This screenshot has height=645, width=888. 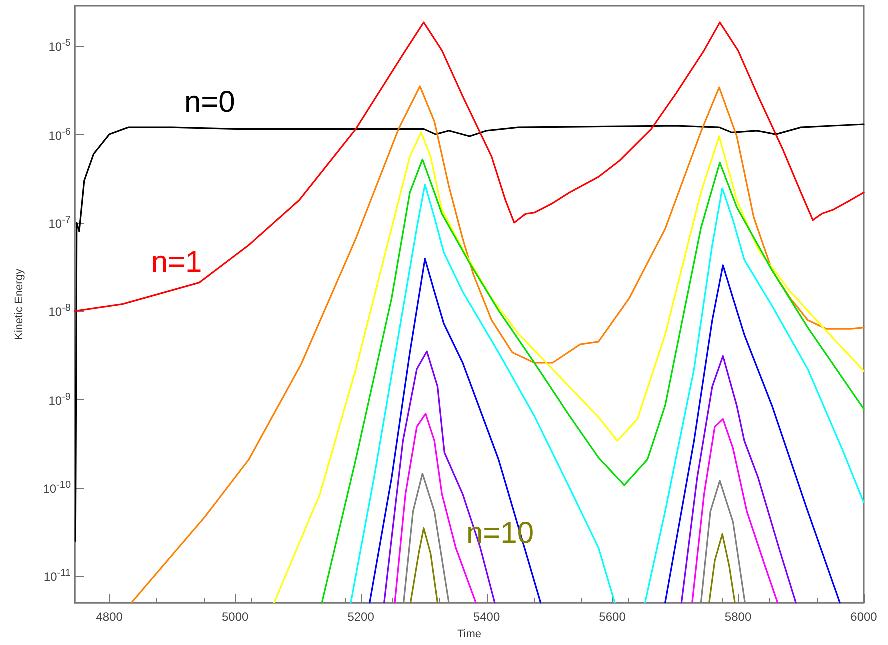 What do you see at coordinates (59, 400) in the screenshot?
I see `y-tick-label: 10$^{-9}$` at bounding box center [59, 400].